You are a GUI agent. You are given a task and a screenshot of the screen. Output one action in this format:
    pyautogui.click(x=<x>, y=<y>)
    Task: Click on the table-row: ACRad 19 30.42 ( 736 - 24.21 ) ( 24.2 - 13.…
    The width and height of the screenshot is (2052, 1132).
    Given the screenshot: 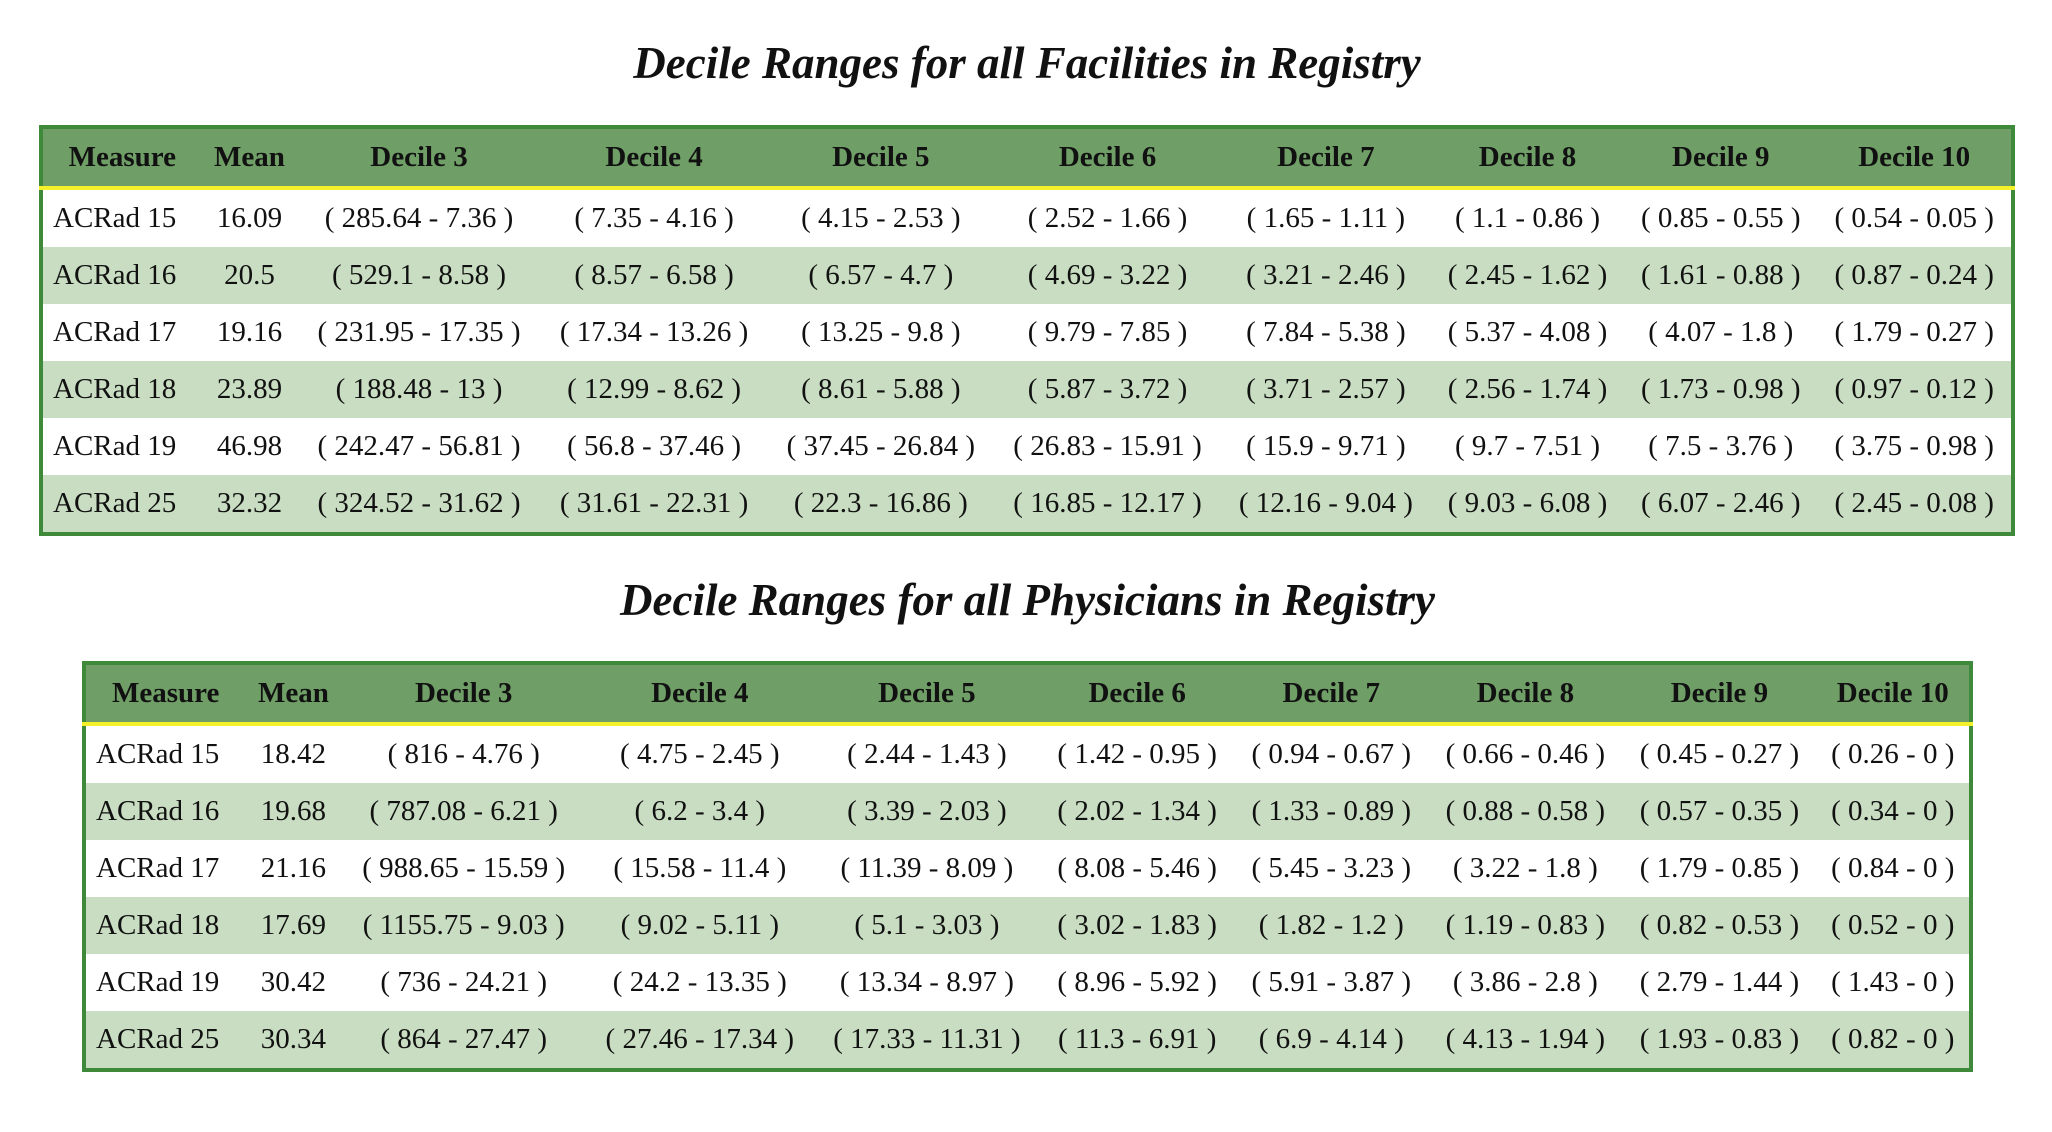 What is the action you would take?
    pyautogui.click(x=1027, y=982)
    